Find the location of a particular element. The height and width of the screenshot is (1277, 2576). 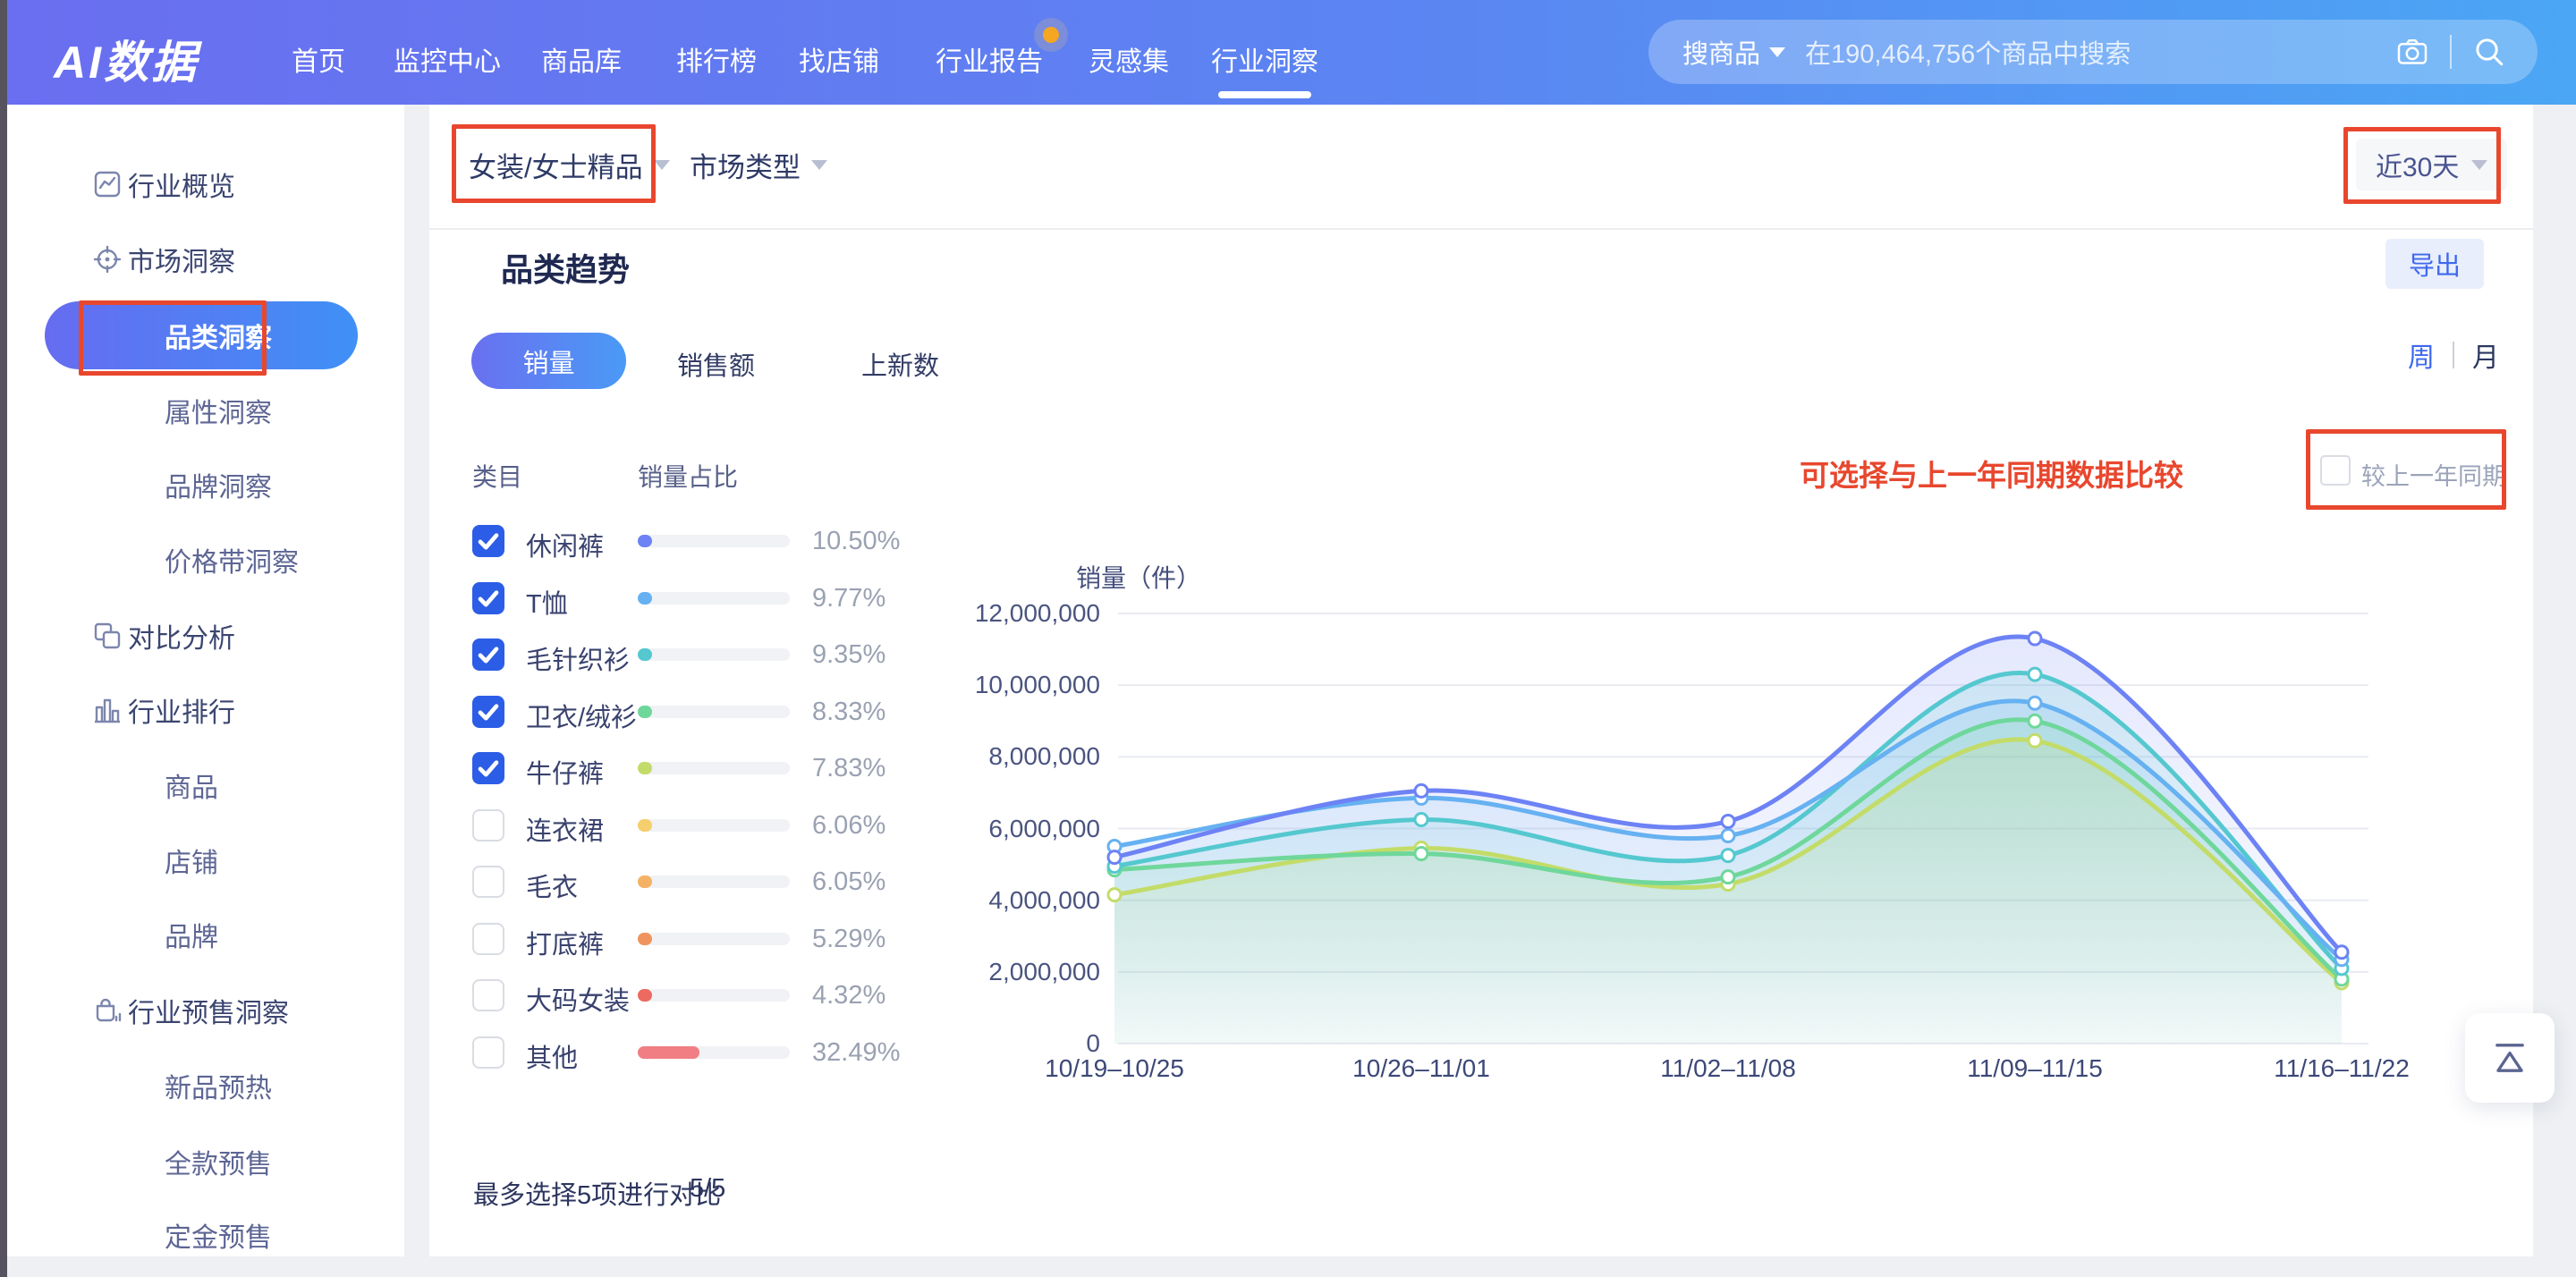

category-row: T恤 9.77% is located at coordinates (679, 597).